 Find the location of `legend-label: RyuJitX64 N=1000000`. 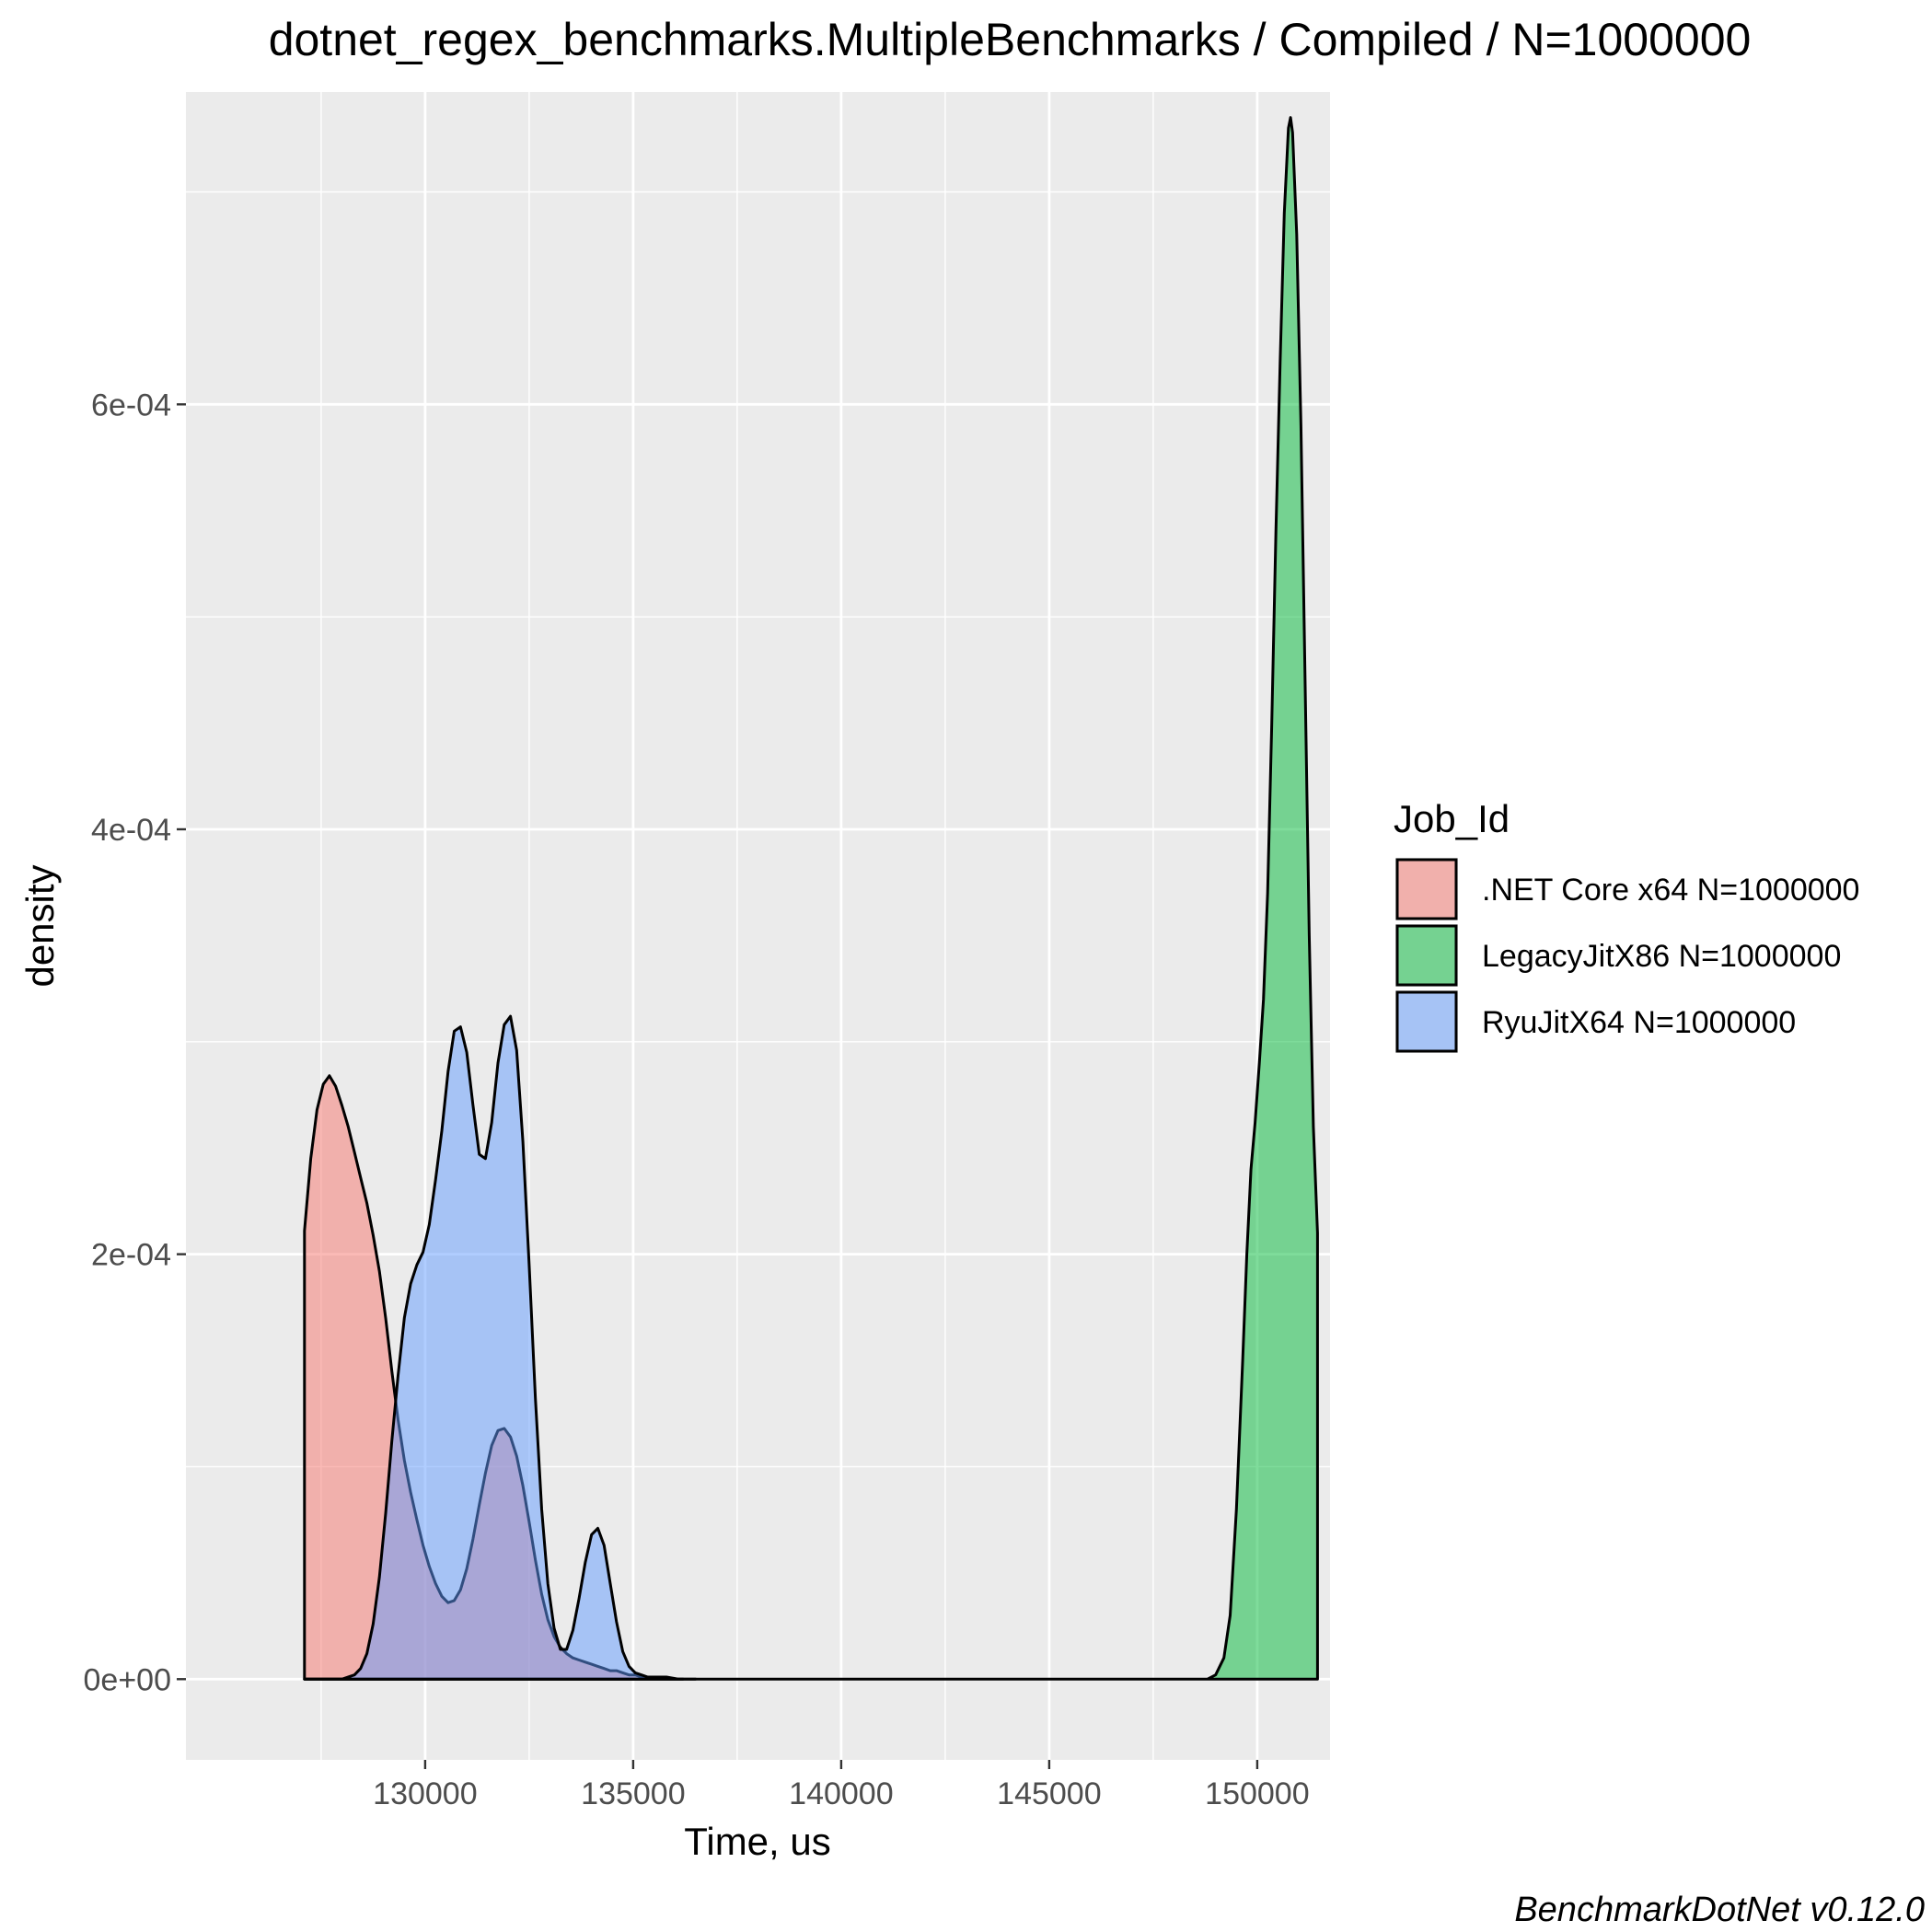

legend-label: RyuJitX64 N=1000000 is located at coordinates (1639, 1023).